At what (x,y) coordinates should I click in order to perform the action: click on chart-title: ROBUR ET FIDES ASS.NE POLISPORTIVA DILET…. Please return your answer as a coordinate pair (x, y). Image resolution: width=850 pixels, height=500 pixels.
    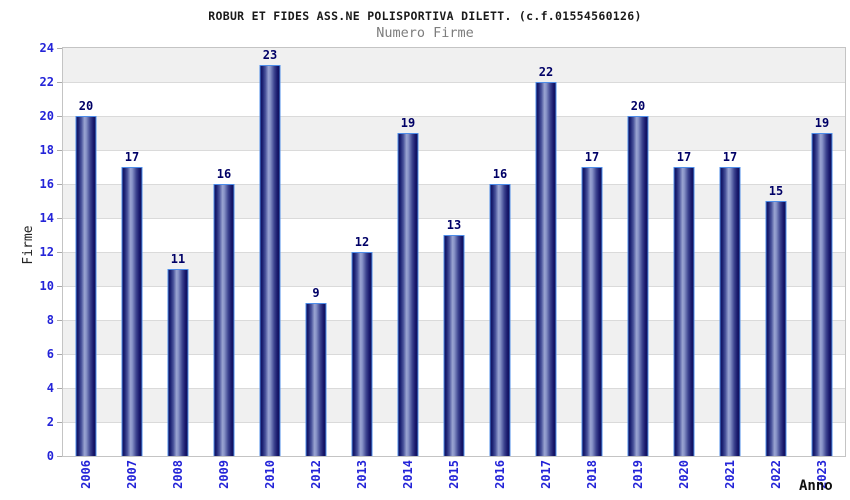
    Looking at the image, I should click on (425, 16).